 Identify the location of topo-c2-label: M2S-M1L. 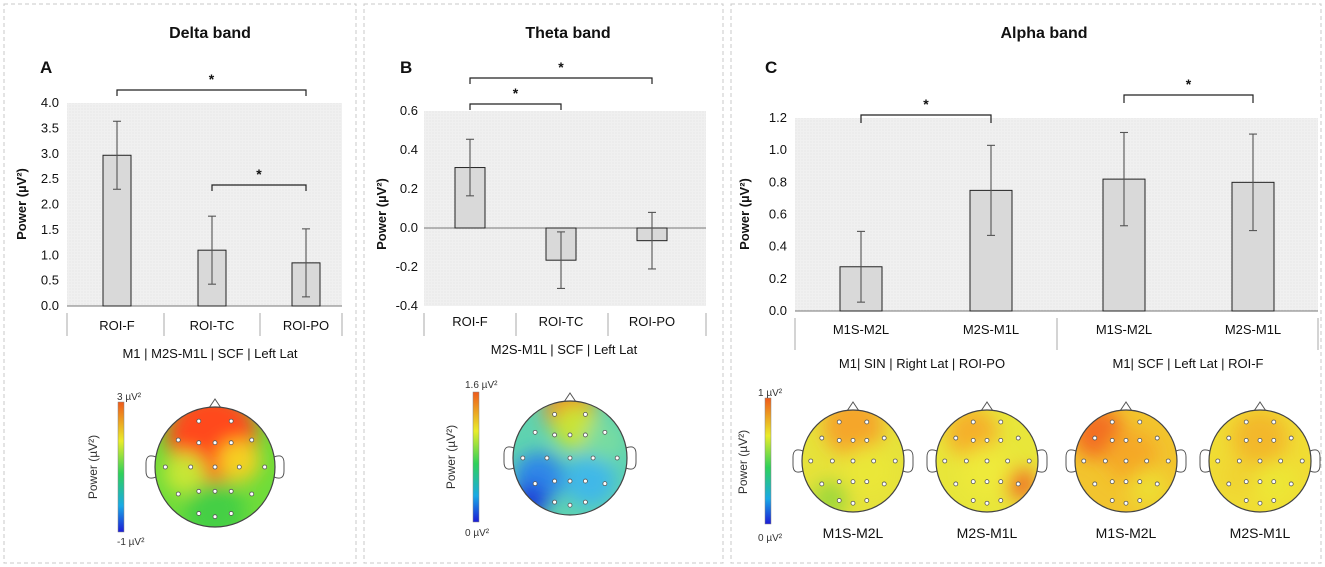
(987, 533).